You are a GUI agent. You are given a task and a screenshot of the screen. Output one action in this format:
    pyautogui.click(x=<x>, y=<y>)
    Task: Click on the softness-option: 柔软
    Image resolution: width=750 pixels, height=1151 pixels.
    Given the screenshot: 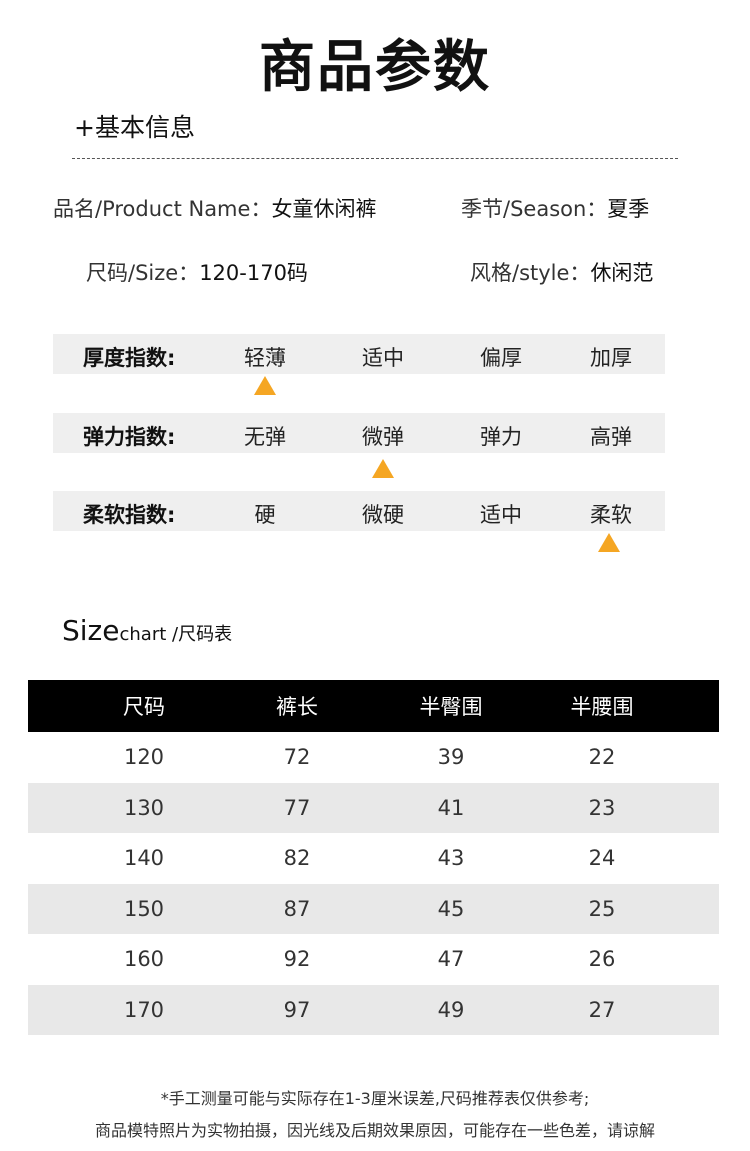 What is the action you would take?
    pyautogui.click(x=611, y=515)
    